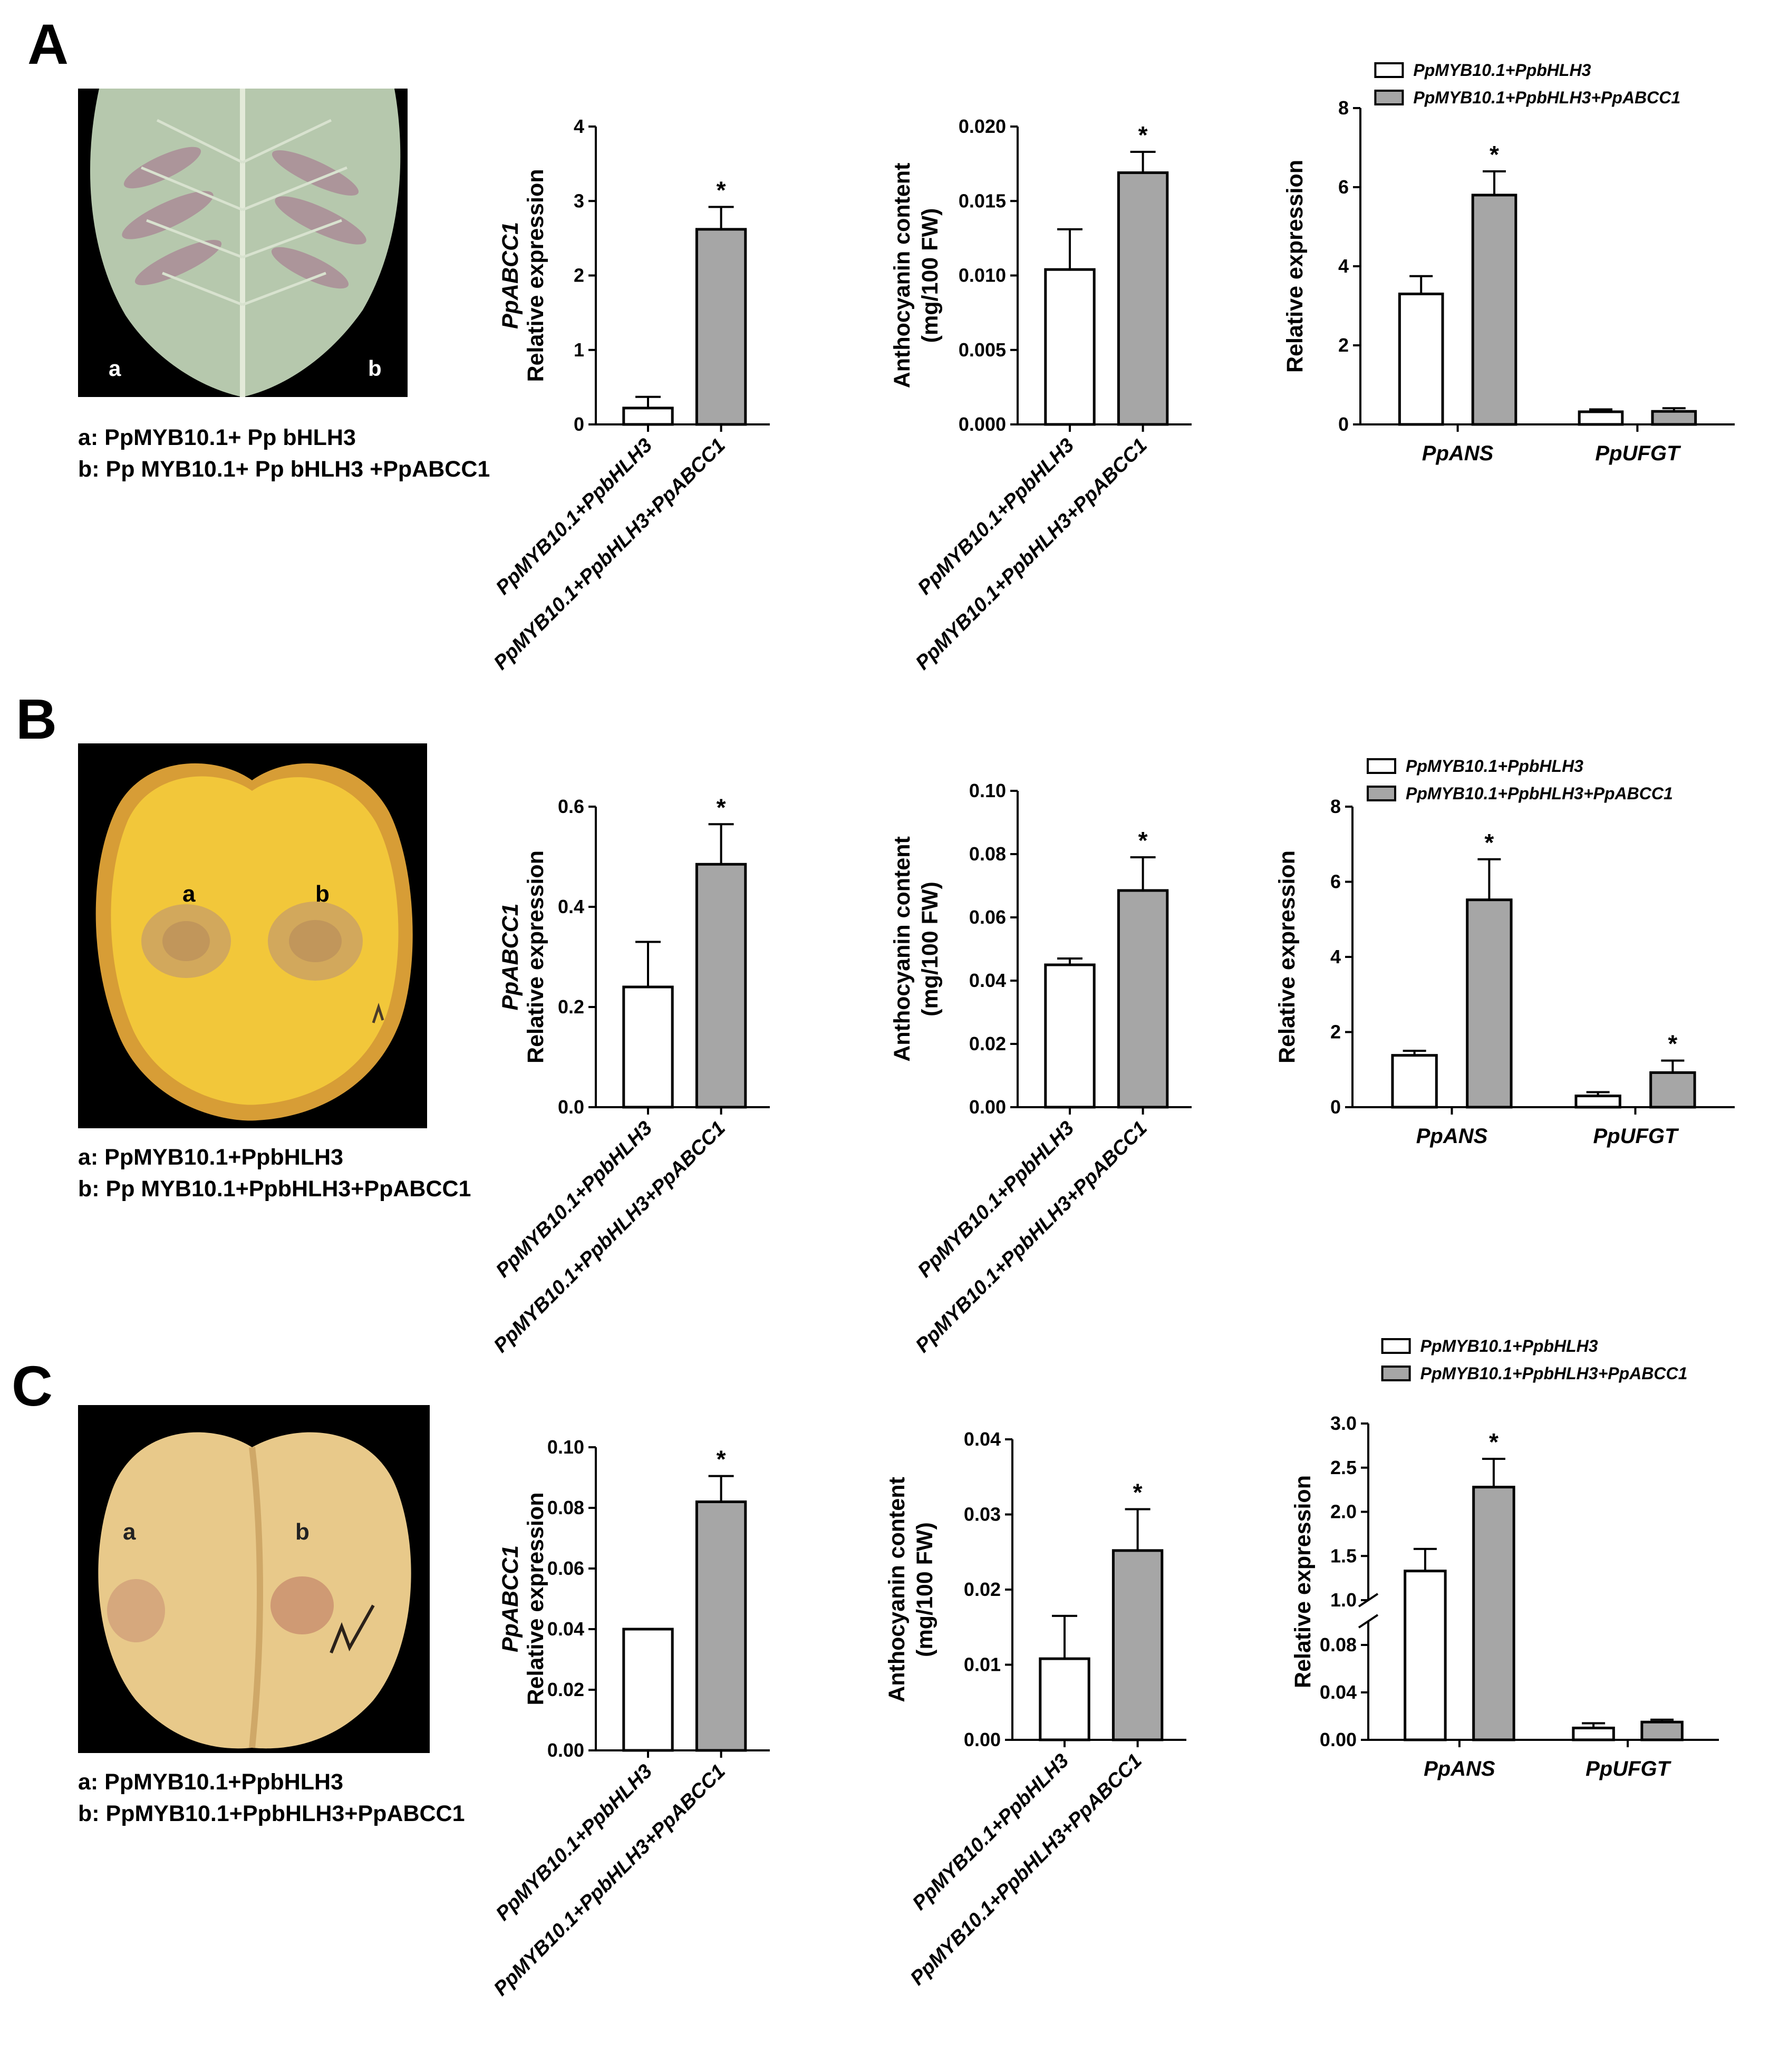 This screenshot has height=2072, width=1769. What do you see at coordinates (243, 243) in the screenshot?
I see `tobacco-leaf-photo: a b` at bounding box center [243, 243].